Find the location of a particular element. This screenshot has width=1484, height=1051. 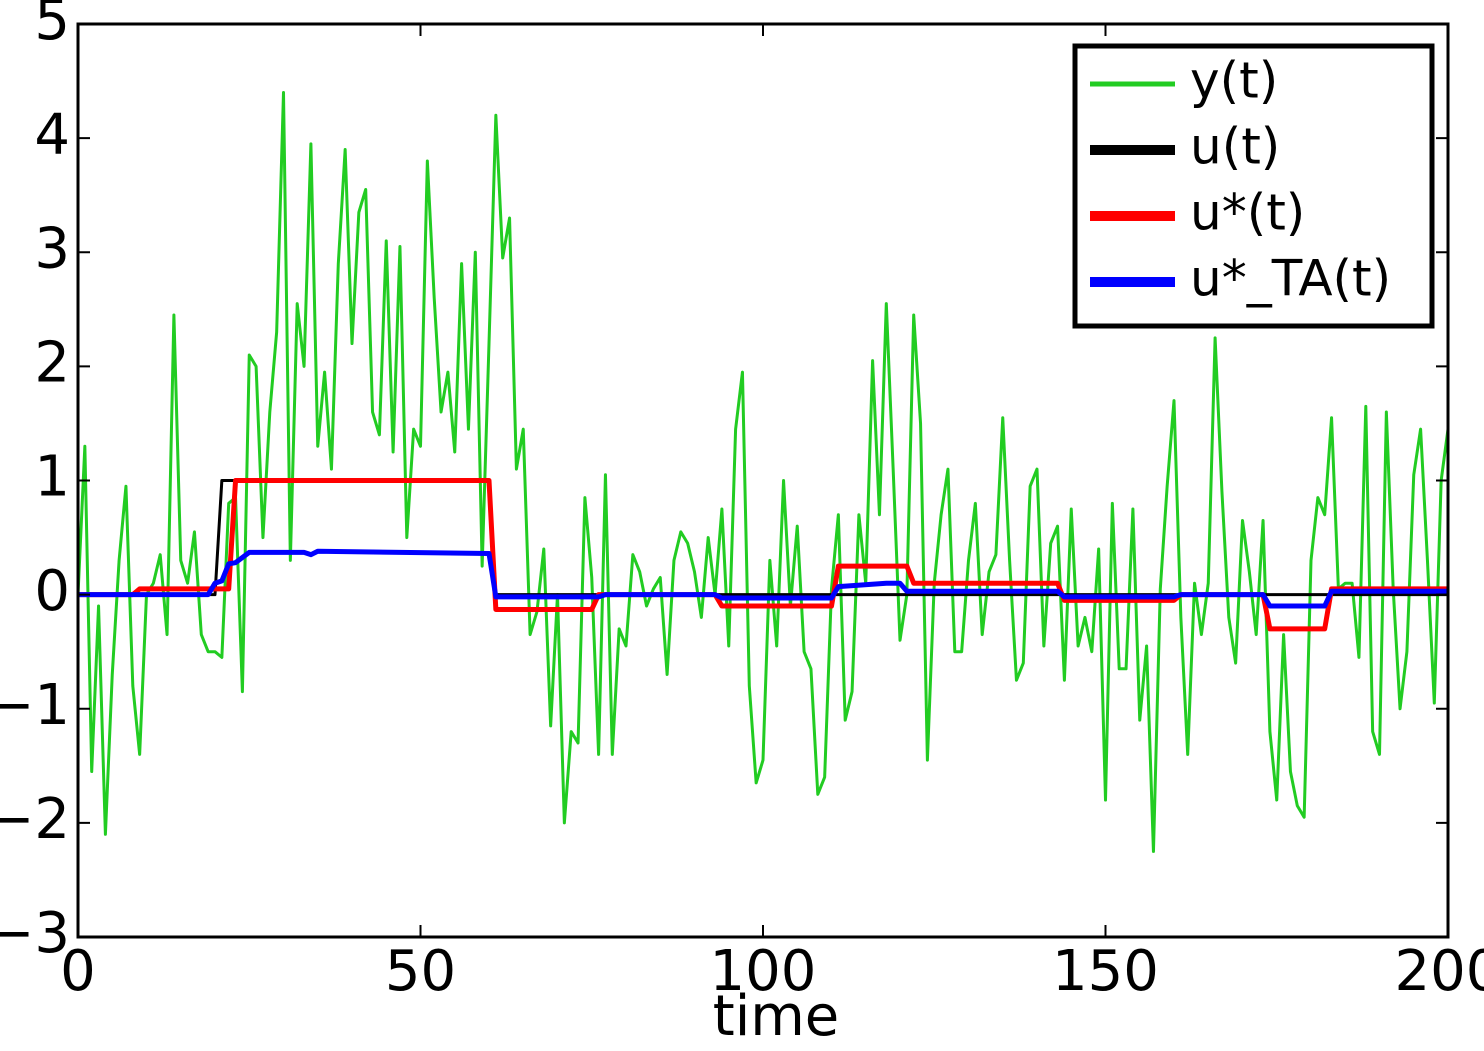

legend: y(t) u(t) u*(t) u*_TA(t) is located at coordinates (1253, 186).